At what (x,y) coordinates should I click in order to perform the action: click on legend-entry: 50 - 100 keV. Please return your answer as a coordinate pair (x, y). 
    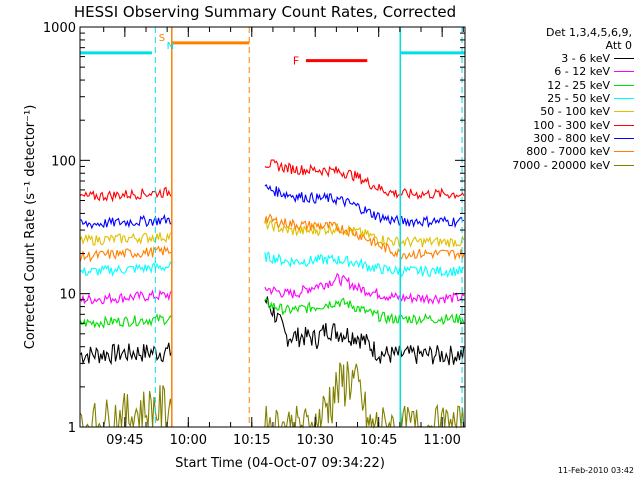
    Looking at the image, I should click on (556, 111).